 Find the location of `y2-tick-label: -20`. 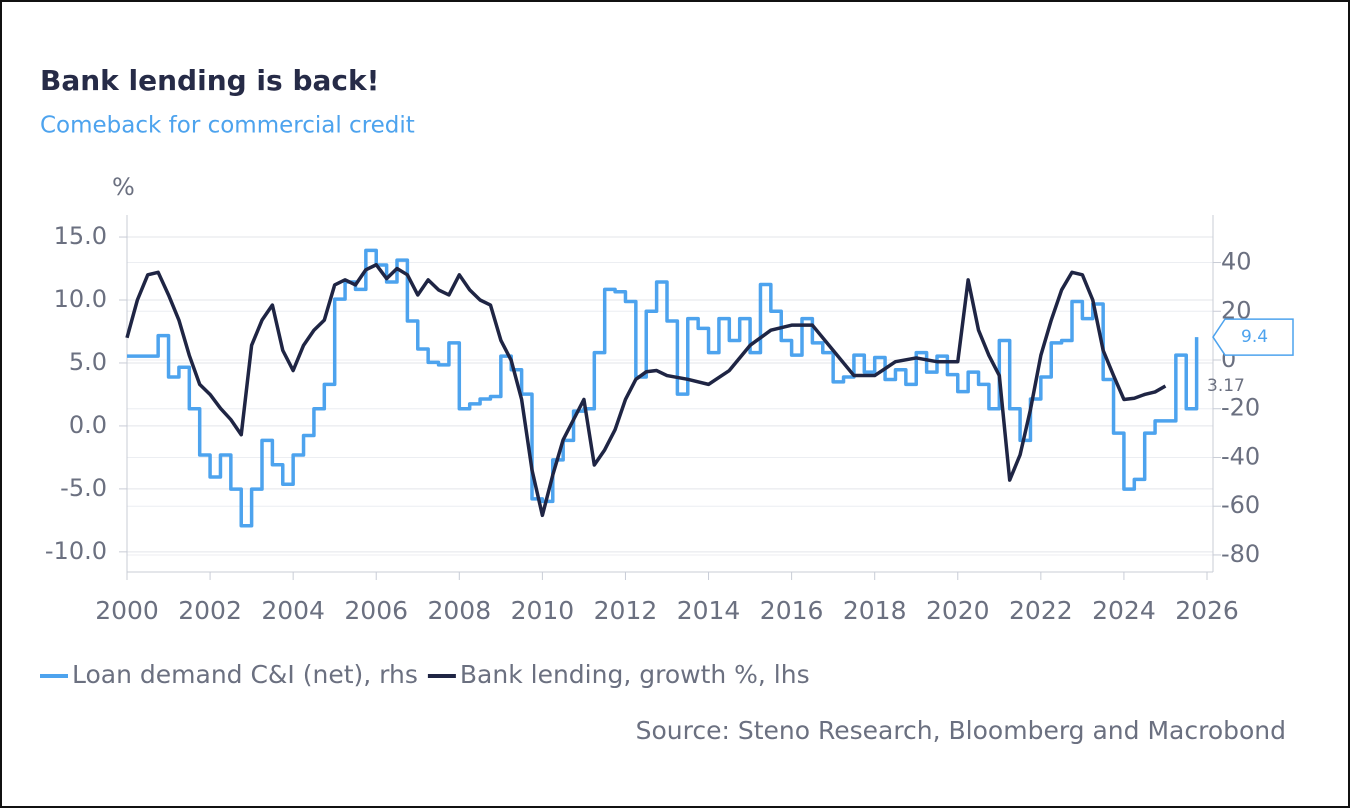

y2-tick-label: -20 is located at coordinates (1240, 408).